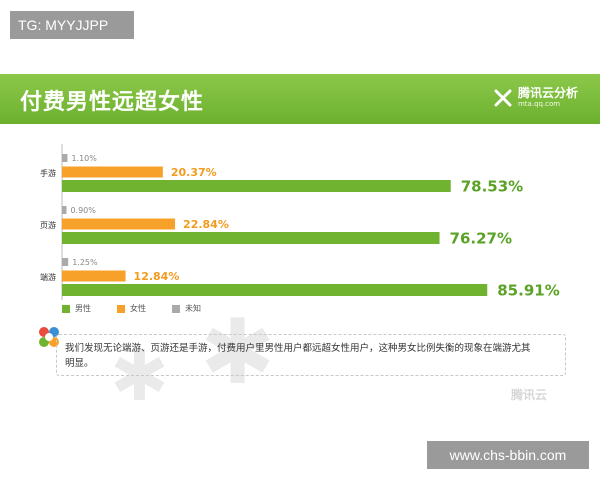  I want to click on chart-legend: 男性 女性 未知, so click(144, 308).